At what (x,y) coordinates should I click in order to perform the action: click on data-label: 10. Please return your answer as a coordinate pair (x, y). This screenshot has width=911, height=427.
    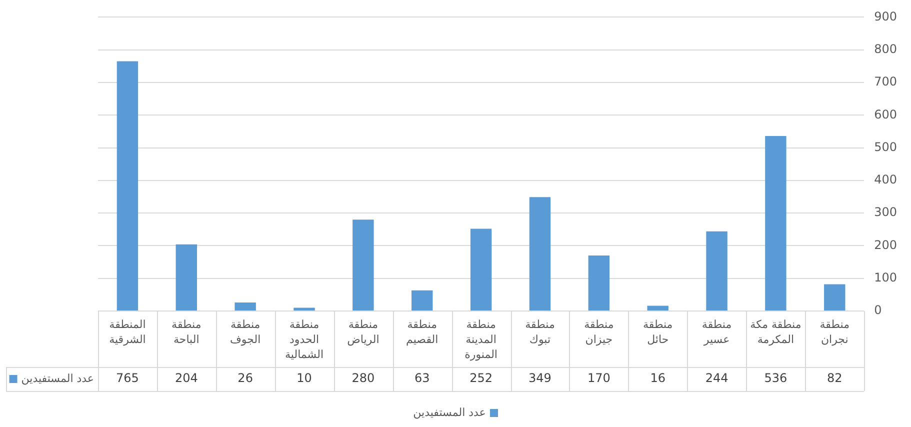
    Looking at the image, I should click on (304, 378).